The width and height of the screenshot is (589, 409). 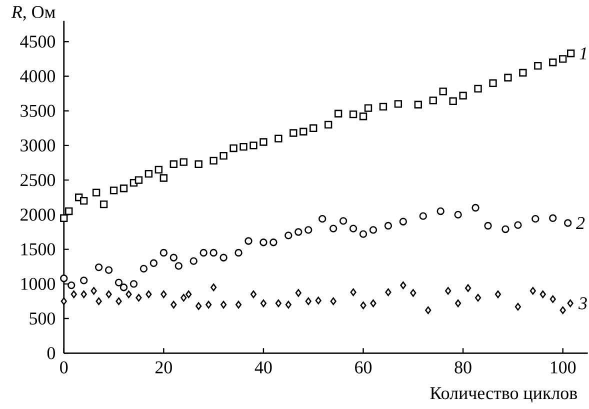 I want to click on y-tick-label: 500, so click(x=43, y=318).